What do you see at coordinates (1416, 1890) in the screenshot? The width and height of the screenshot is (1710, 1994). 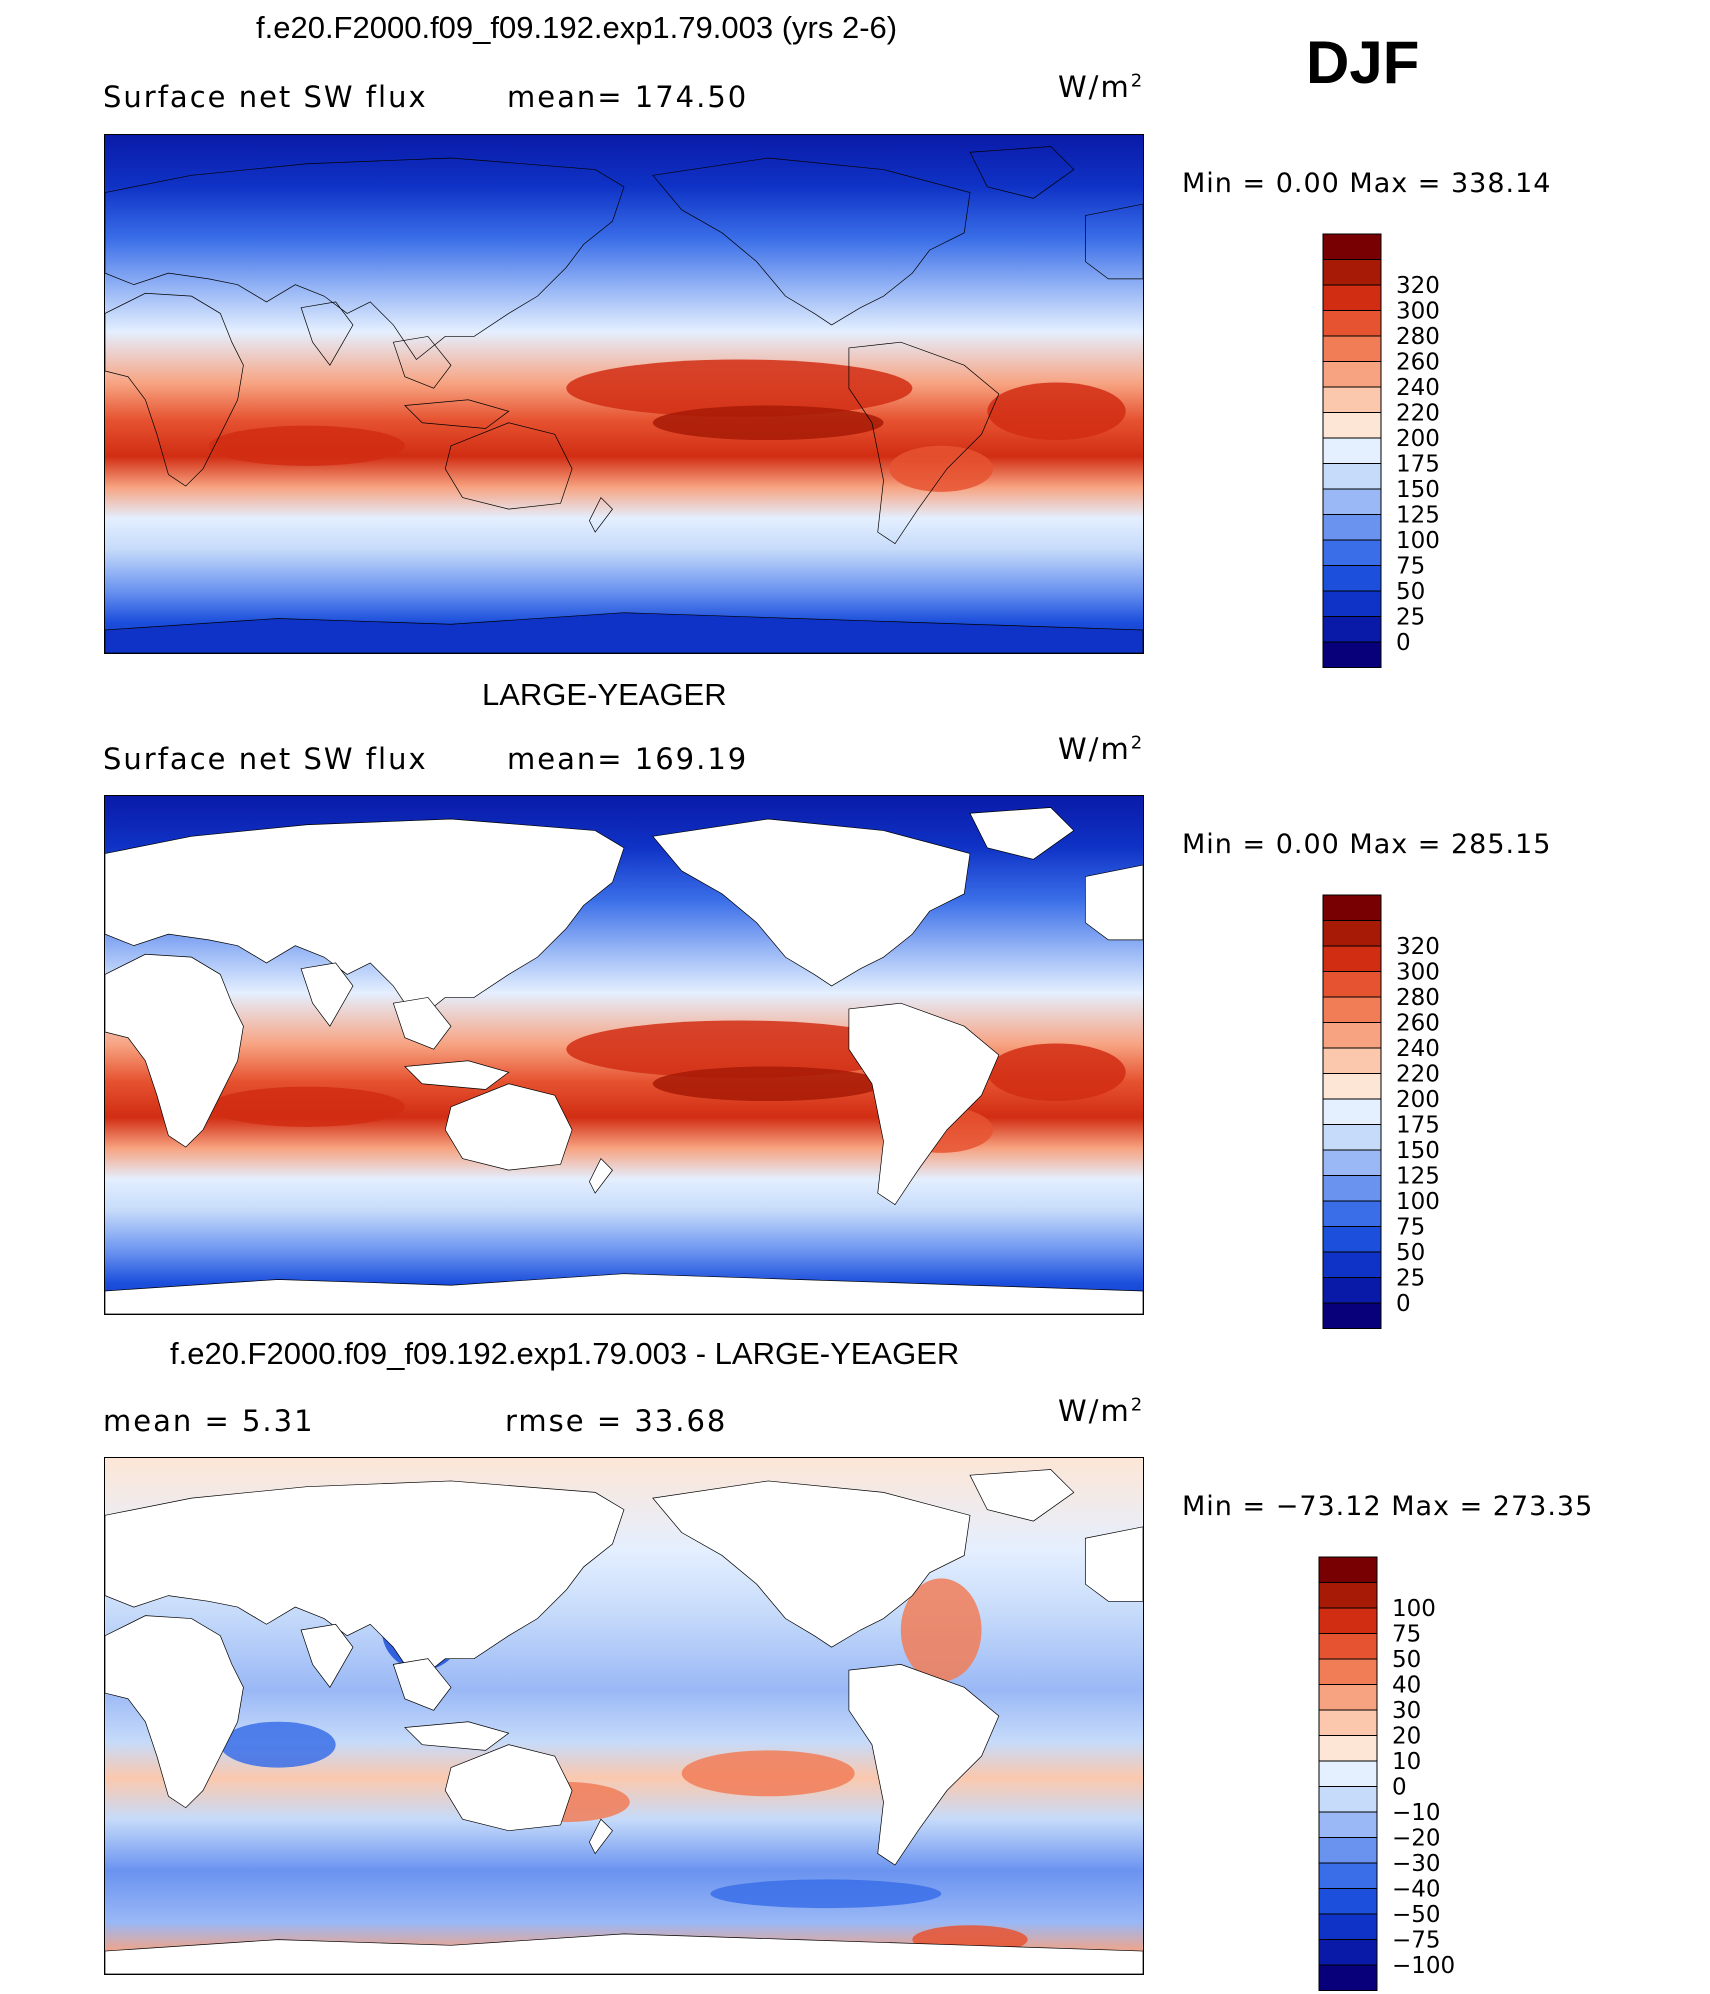 I see `panel3-colorbar-label: −40` at bounding box center [1416, 1890].